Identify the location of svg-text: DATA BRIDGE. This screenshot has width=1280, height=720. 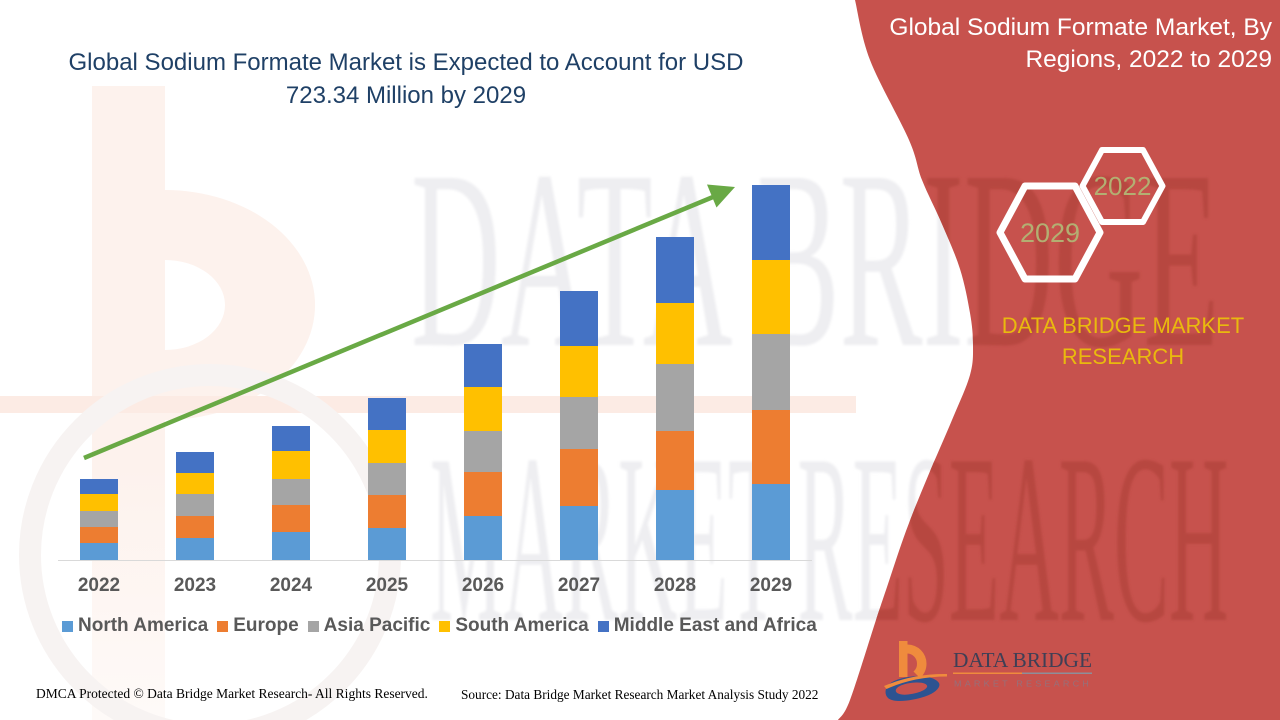
(1022, 660).